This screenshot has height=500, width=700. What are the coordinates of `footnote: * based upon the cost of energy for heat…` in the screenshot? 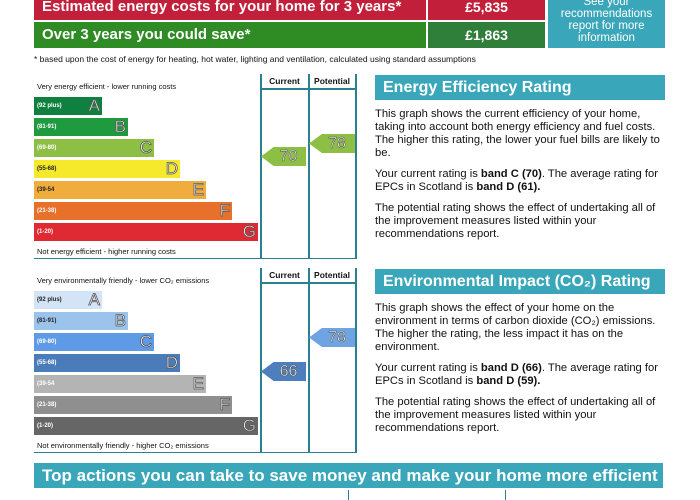 It's located at (255, 59).